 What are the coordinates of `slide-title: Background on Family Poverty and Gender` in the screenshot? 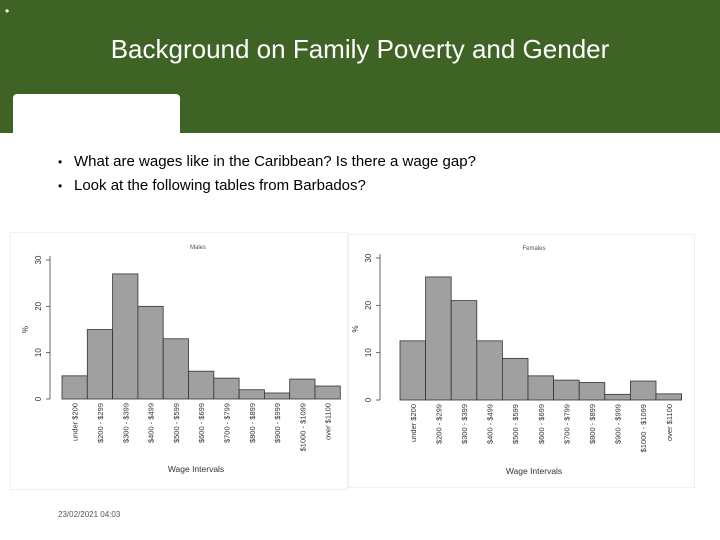 It's located at (360, 49).